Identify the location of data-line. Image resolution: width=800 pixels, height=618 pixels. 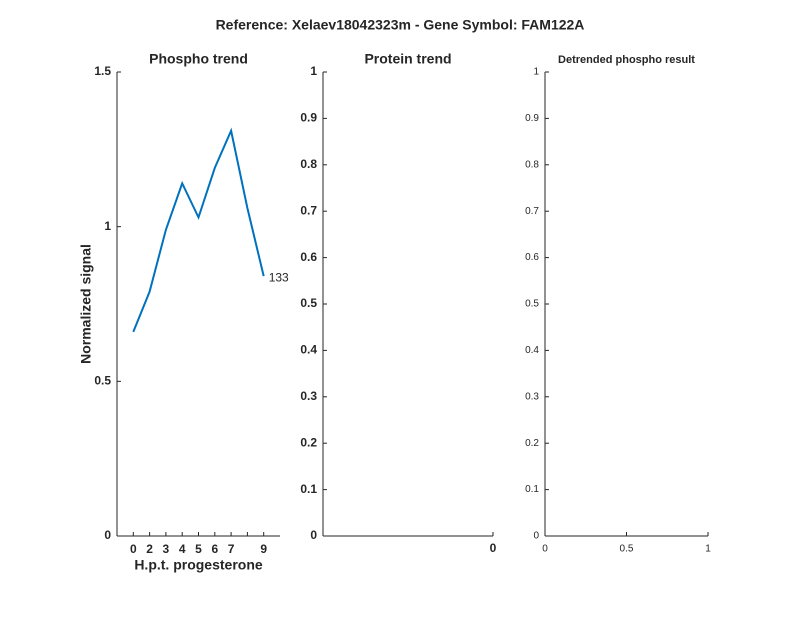
(198, 230).